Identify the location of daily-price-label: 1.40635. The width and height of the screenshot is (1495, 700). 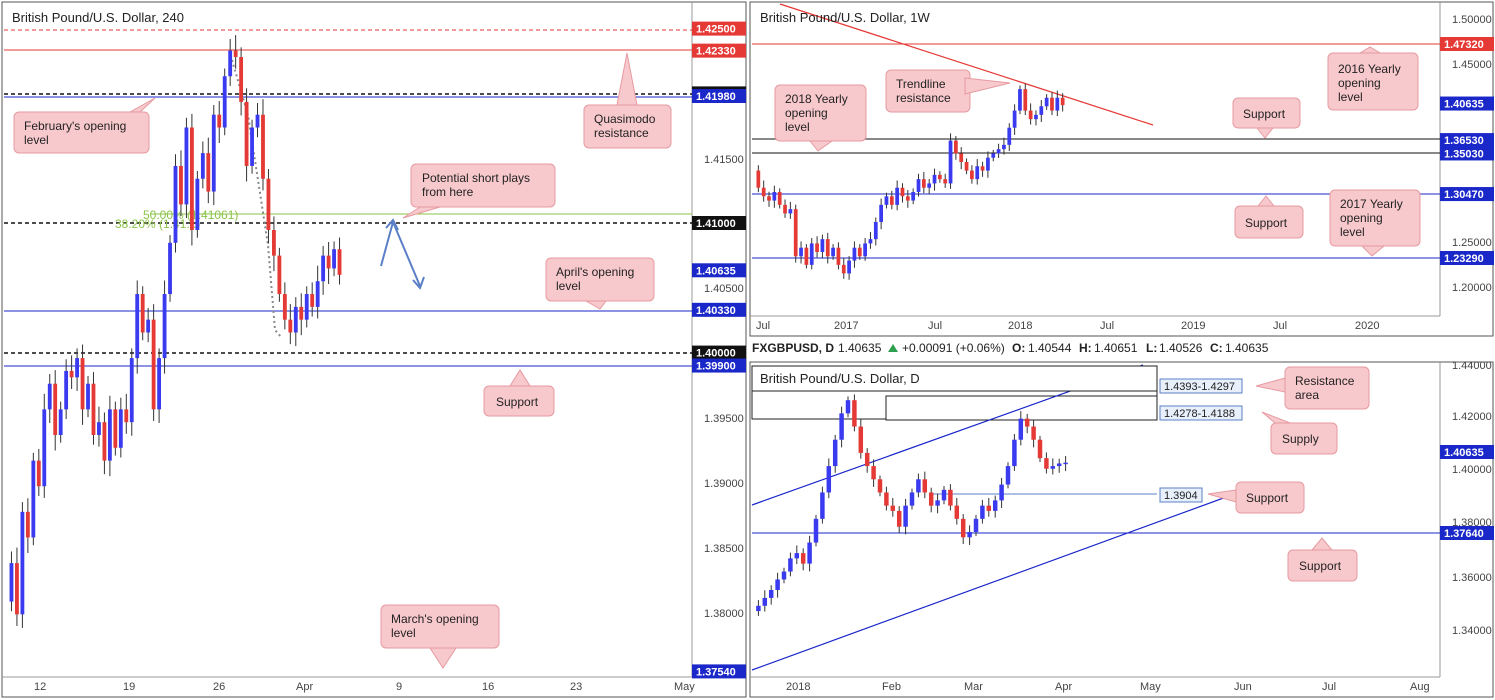
(1464, 453).